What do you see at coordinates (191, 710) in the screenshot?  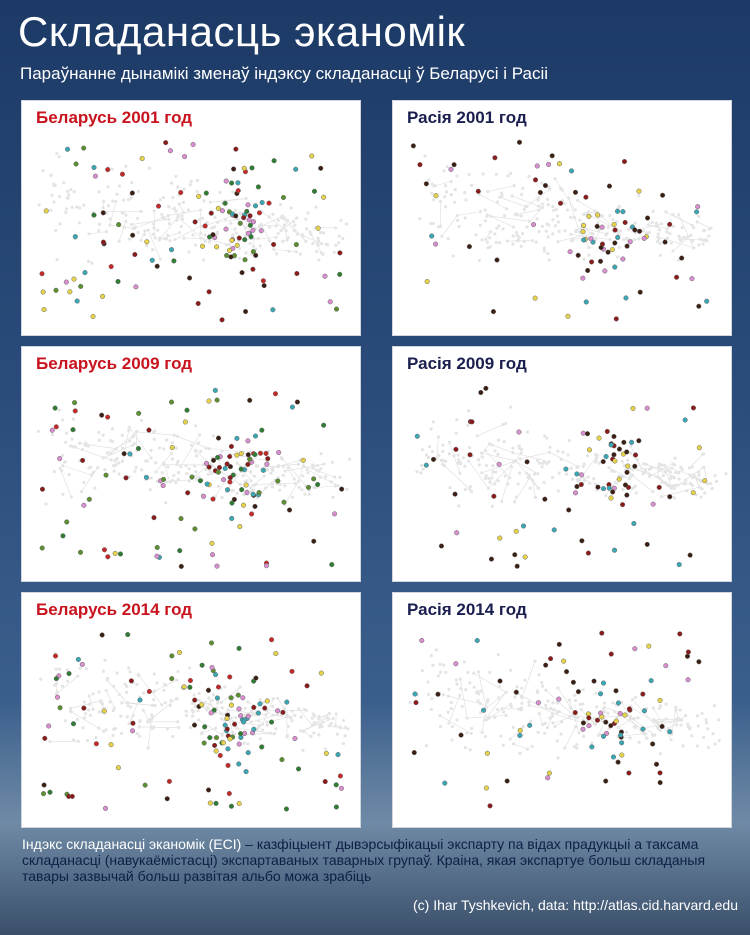 I see `network-panel: Беларусь 2014 год` at bounding box center [191, 710].